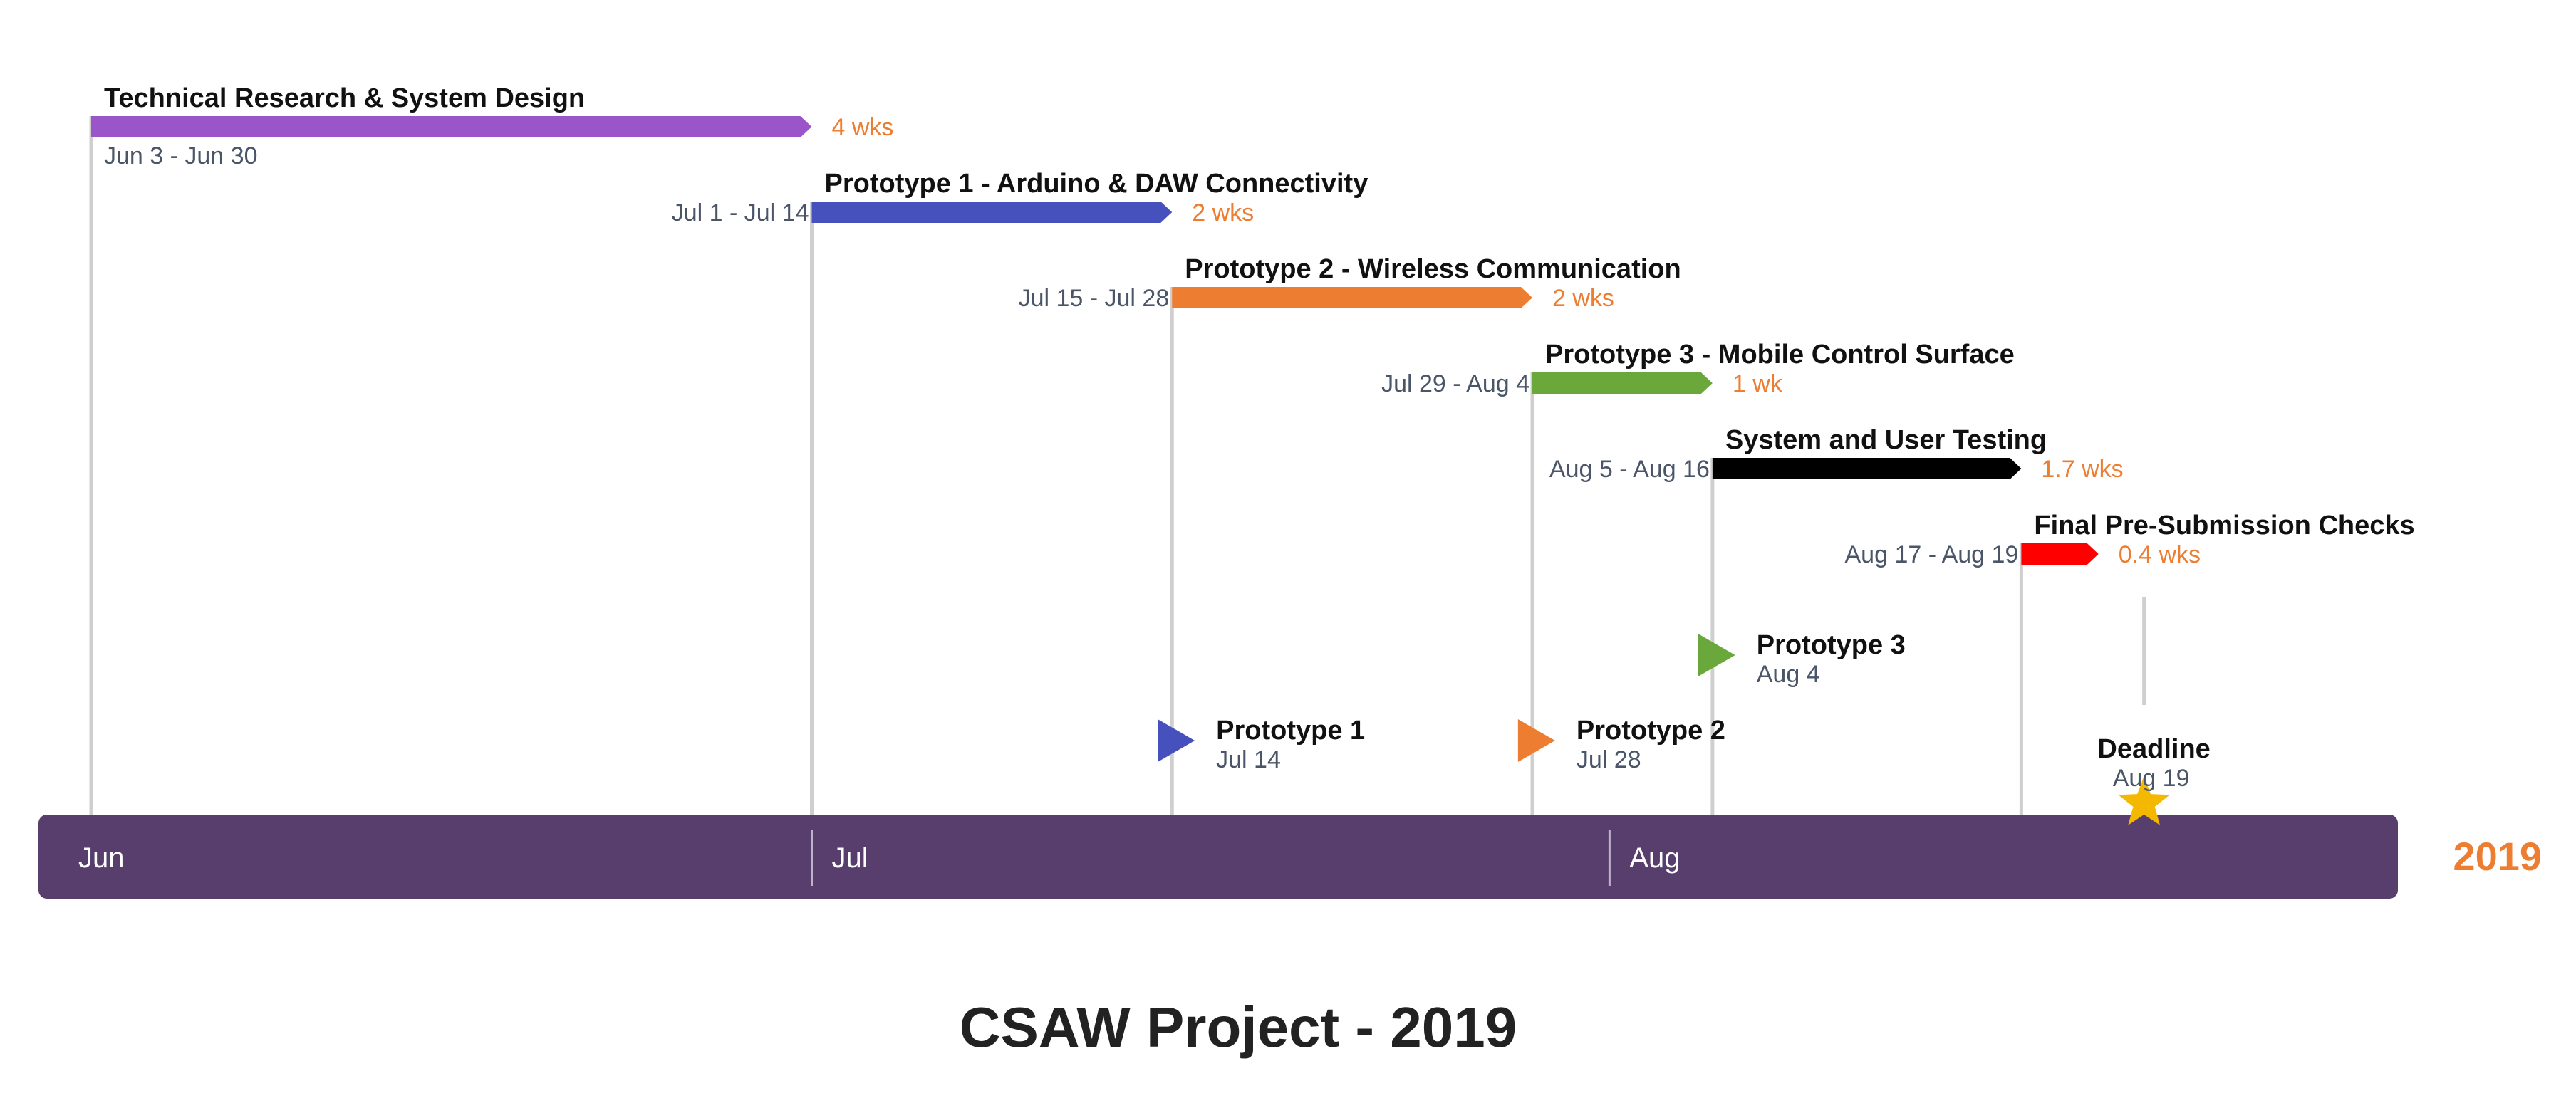 The image size is (2576, 1108). What do you see at coordinates (344, 98) in the screenshot?
I see `task-title: Technical Research & System Design` at bounding box center [344, 98].